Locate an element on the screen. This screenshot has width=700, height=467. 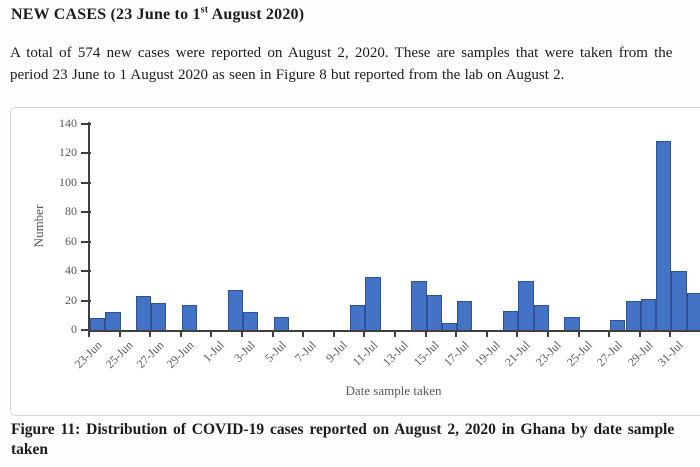
x-tick-label: 25-Jun is located at coordinates (119, 355).